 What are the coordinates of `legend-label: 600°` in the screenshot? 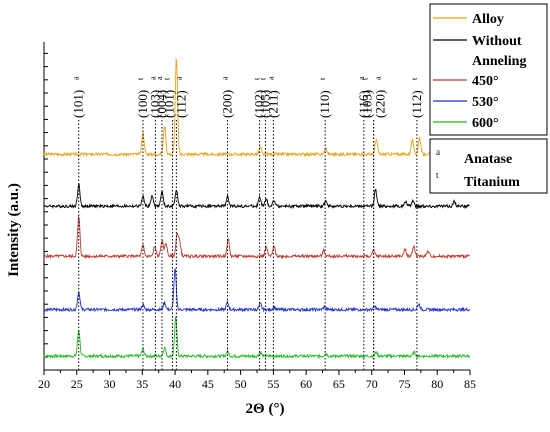 It's located at (485, 123).